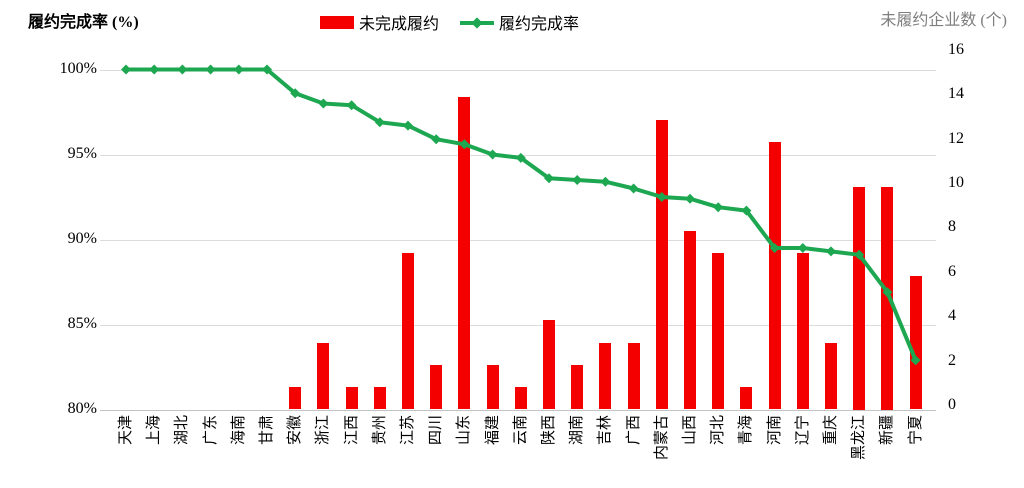  What do you see at coordinates (399, 24) in the screenshot?
I see `bar-series-label: 未完成履约` at bounding box center [399, 24].